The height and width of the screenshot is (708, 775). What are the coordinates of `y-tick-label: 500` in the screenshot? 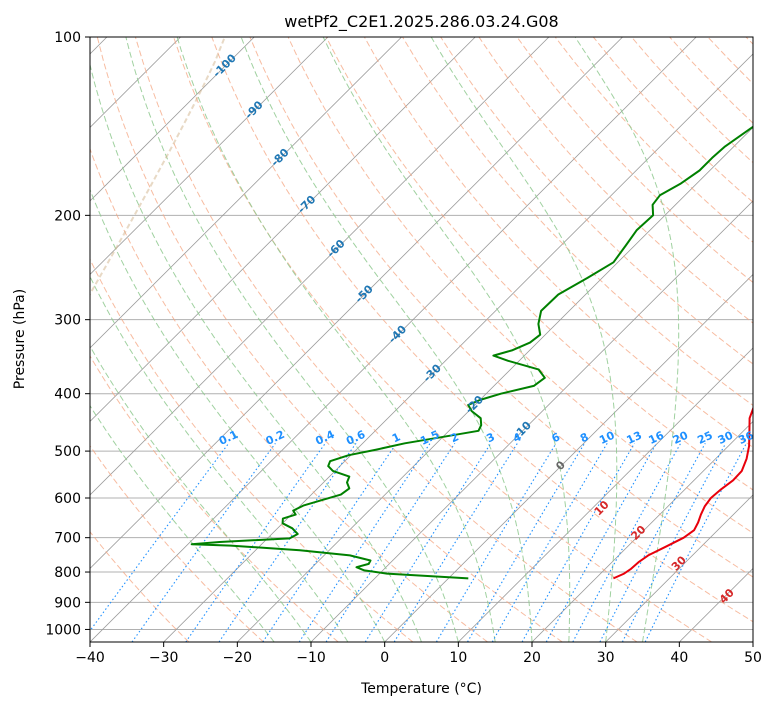 It's located at (67, 452).